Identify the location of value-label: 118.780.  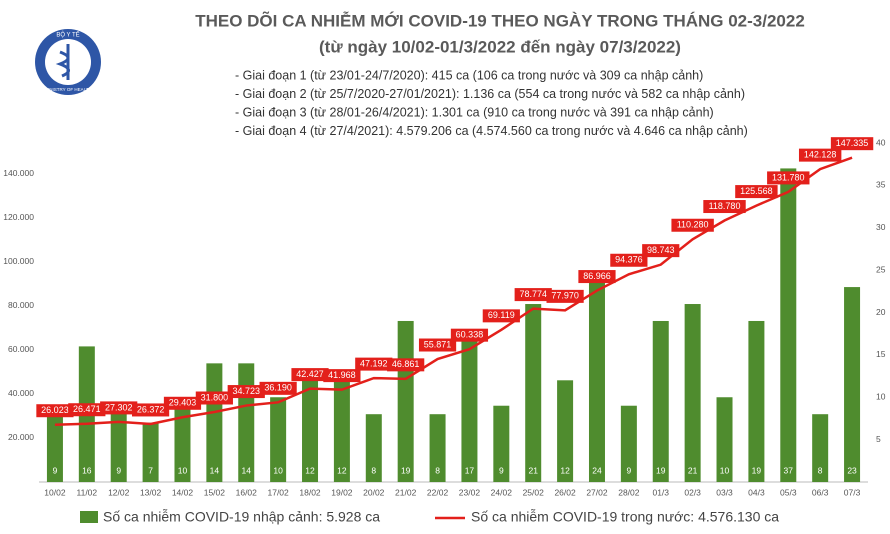
(725, 206).